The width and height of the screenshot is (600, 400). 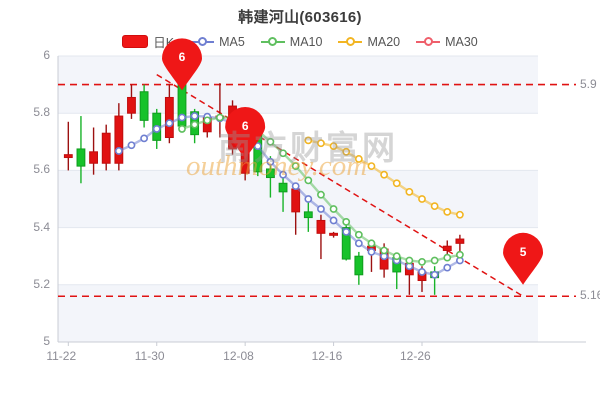 What do you see at coordinates (41, 169) in the screenshot?
I see `ytick-label: 5.6` at bounding box center [41, 169].